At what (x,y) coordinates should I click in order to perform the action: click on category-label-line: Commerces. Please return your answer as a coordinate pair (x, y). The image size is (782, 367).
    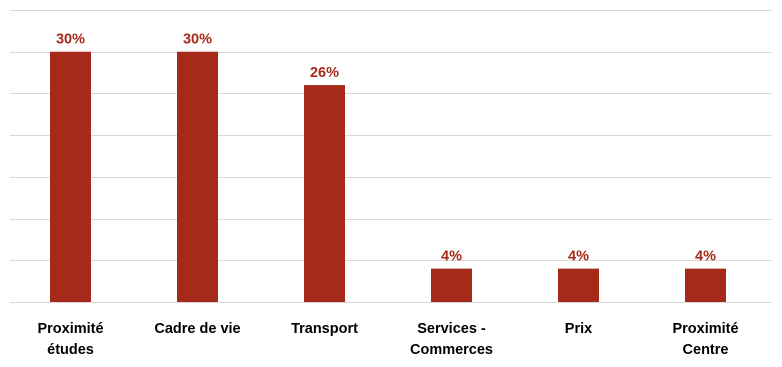
    Looking at the image, I should click on (451, 350).